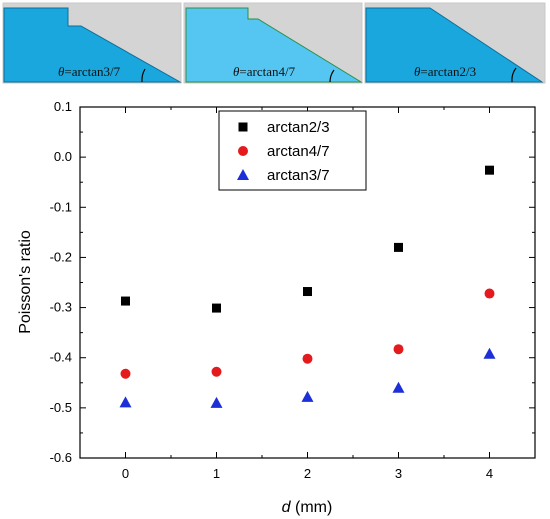 The width and height of the screenshot is (550, 519). I want to click on x-tick-label: 1, so click(216, 473).